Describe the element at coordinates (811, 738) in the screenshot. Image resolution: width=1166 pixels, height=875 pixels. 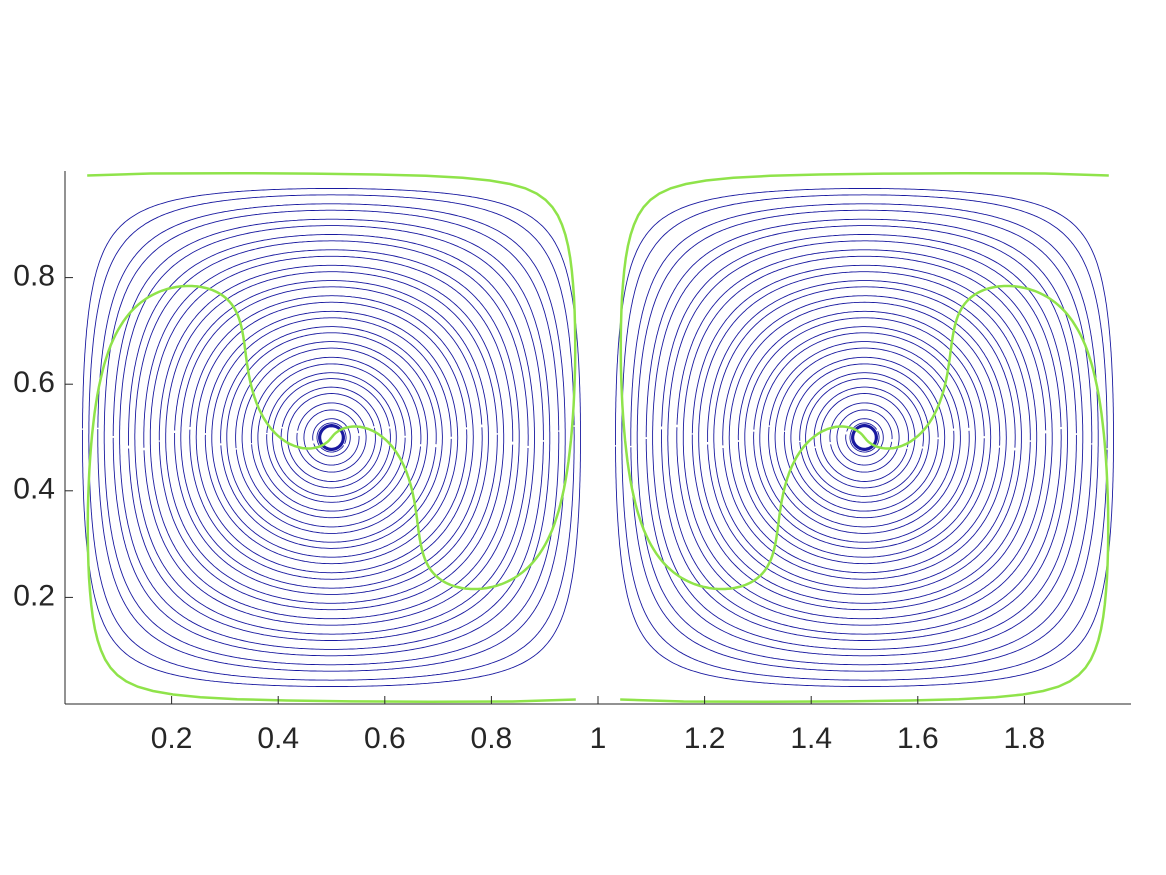
I see `x-tick-label: 1.4` at that location.